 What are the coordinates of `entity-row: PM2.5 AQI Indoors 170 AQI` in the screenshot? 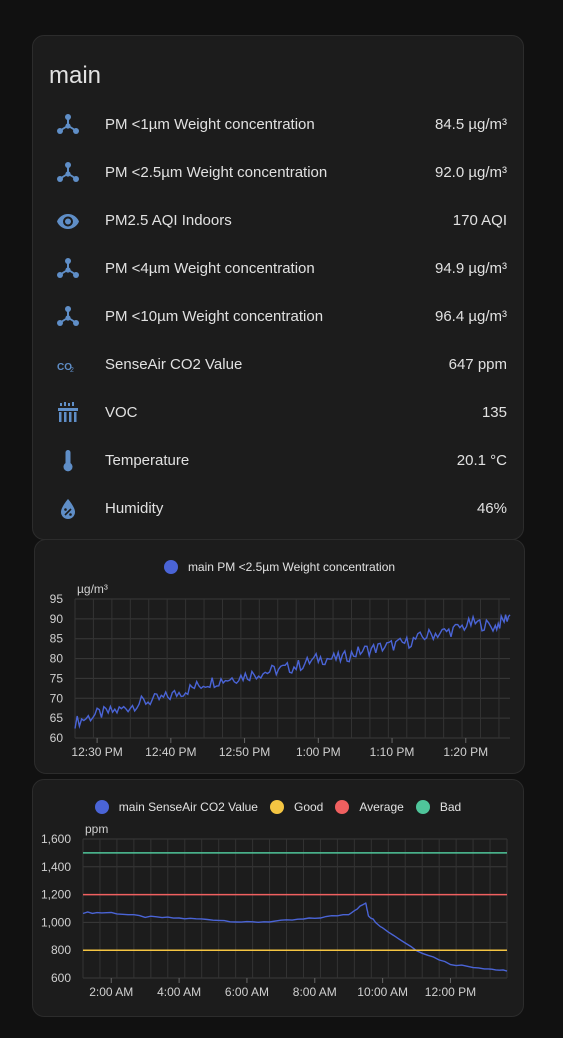 It's located at (278, 221).